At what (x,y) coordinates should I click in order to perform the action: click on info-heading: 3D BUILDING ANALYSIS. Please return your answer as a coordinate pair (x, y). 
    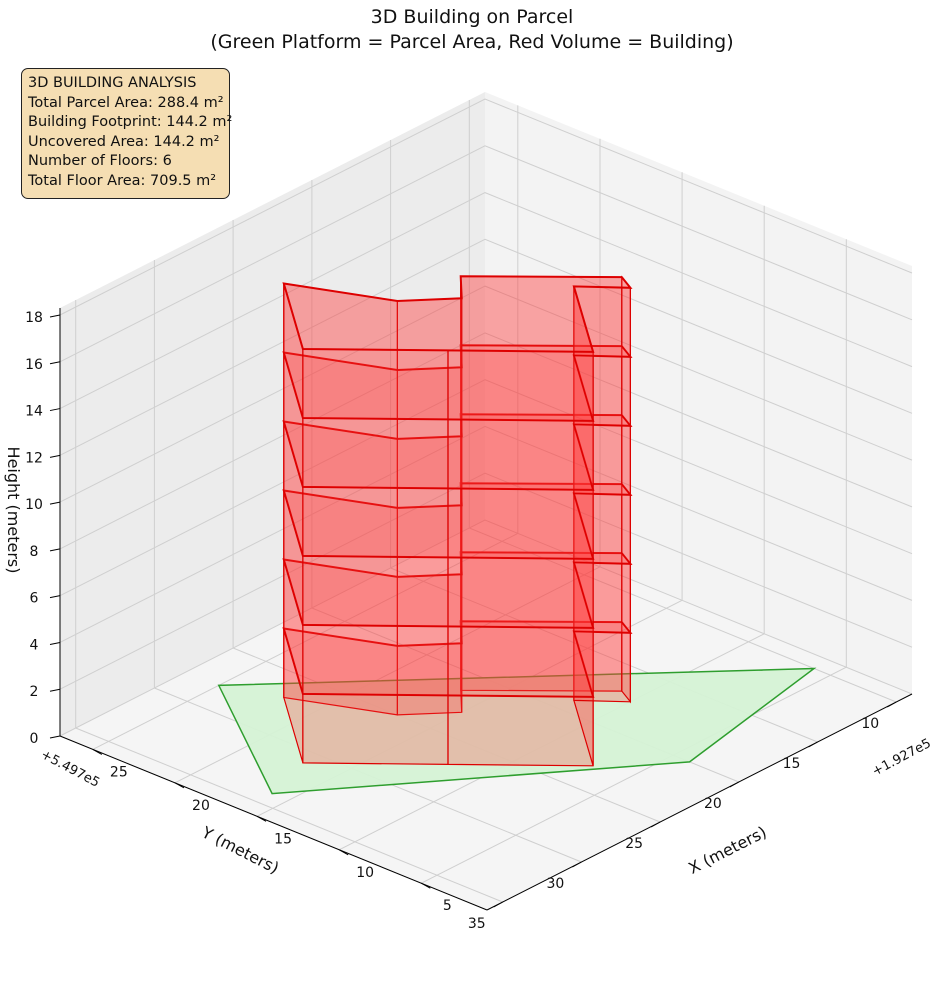
    Looking at the image, I should click on (112, 83).